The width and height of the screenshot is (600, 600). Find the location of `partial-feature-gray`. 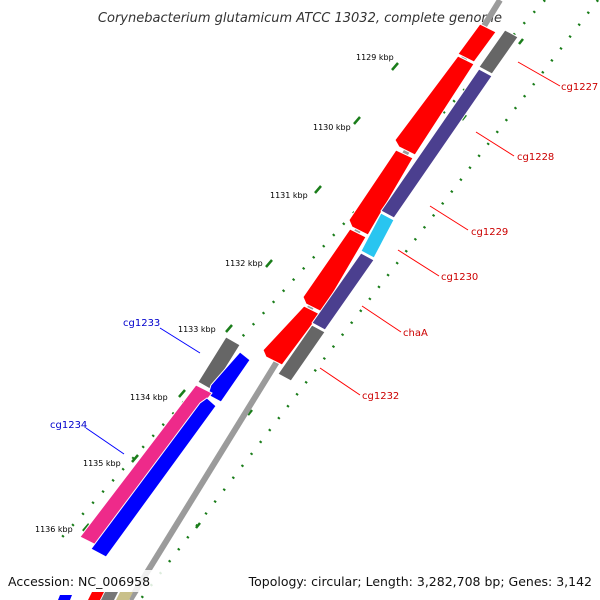

partial-feature-gray is located at coordinates (109, 596).